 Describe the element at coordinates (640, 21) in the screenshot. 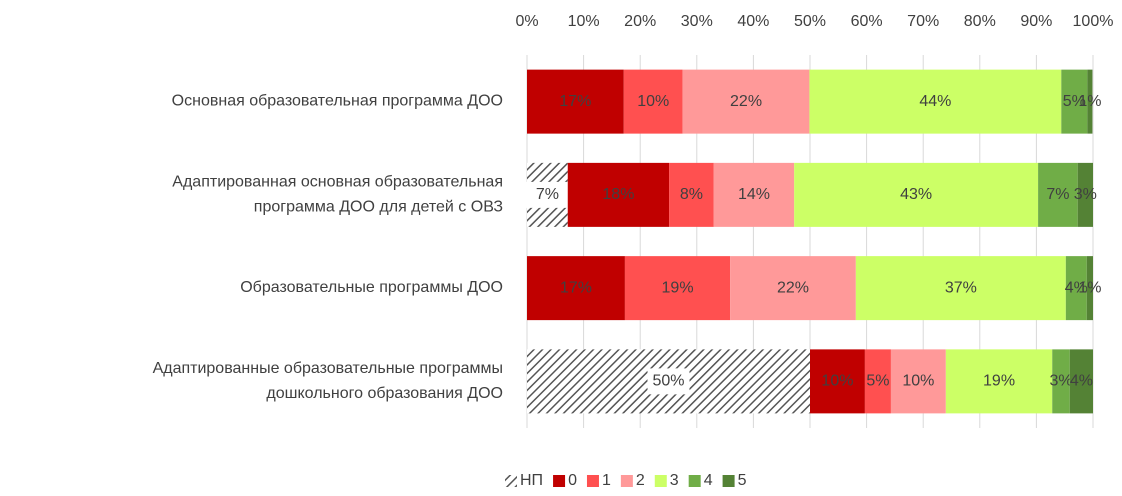

I see `x-tick-label: 20%` at that location.